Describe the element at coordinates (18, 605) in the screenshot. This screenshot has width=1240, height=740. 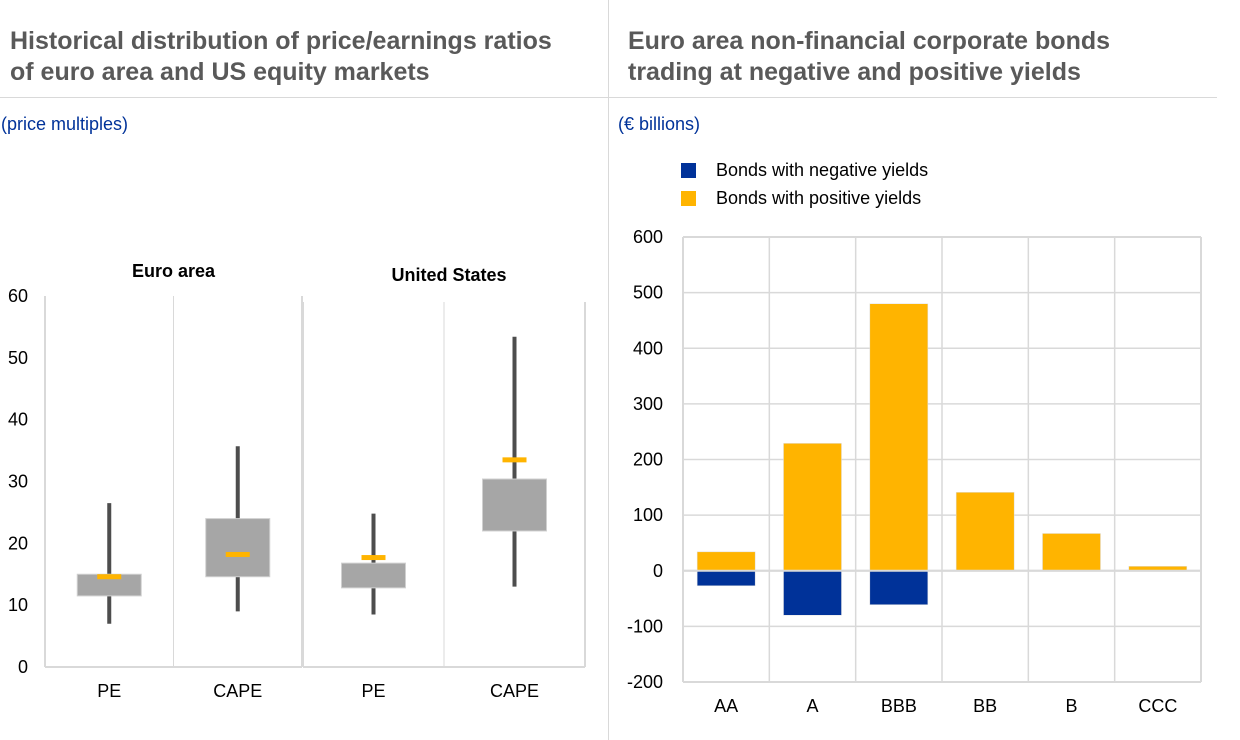
I see `y-tick-label: 10` at that location.